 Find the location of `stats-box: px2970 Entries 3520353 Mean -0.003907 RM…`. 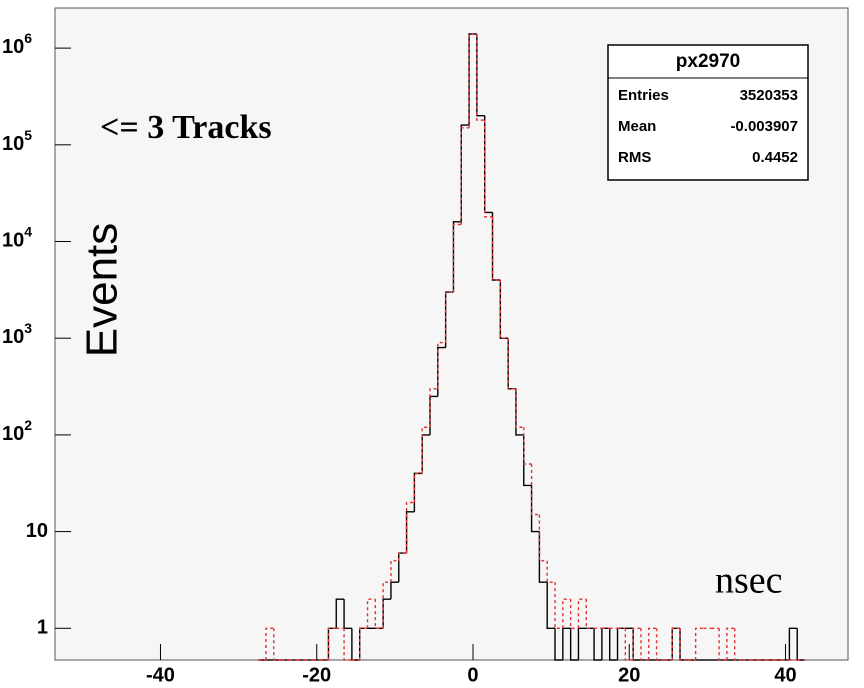

stats-box: px2970 Entries 3520353 Mean -0.003907 RM… is located at coordinates (708, 112).